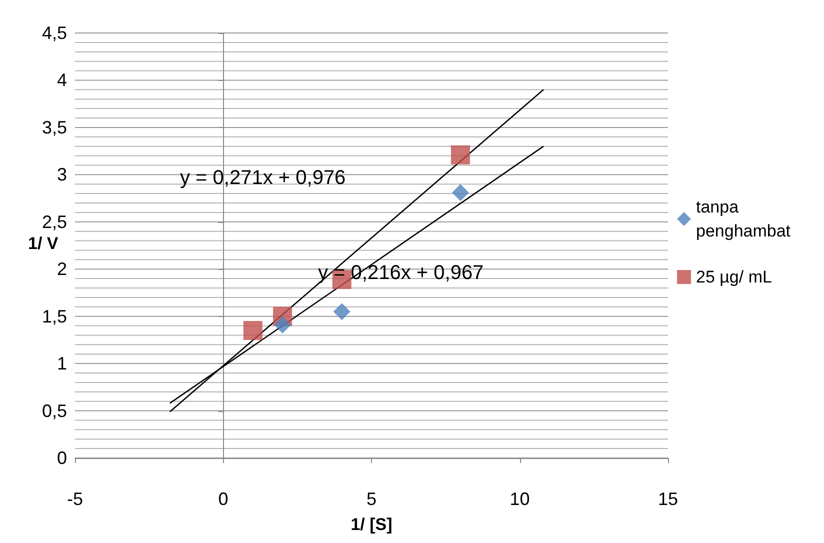  What do you see at coordinates (61, 80) in the screenshot?
I see `y-tick-label: 4` at bounding box center [61, 80].